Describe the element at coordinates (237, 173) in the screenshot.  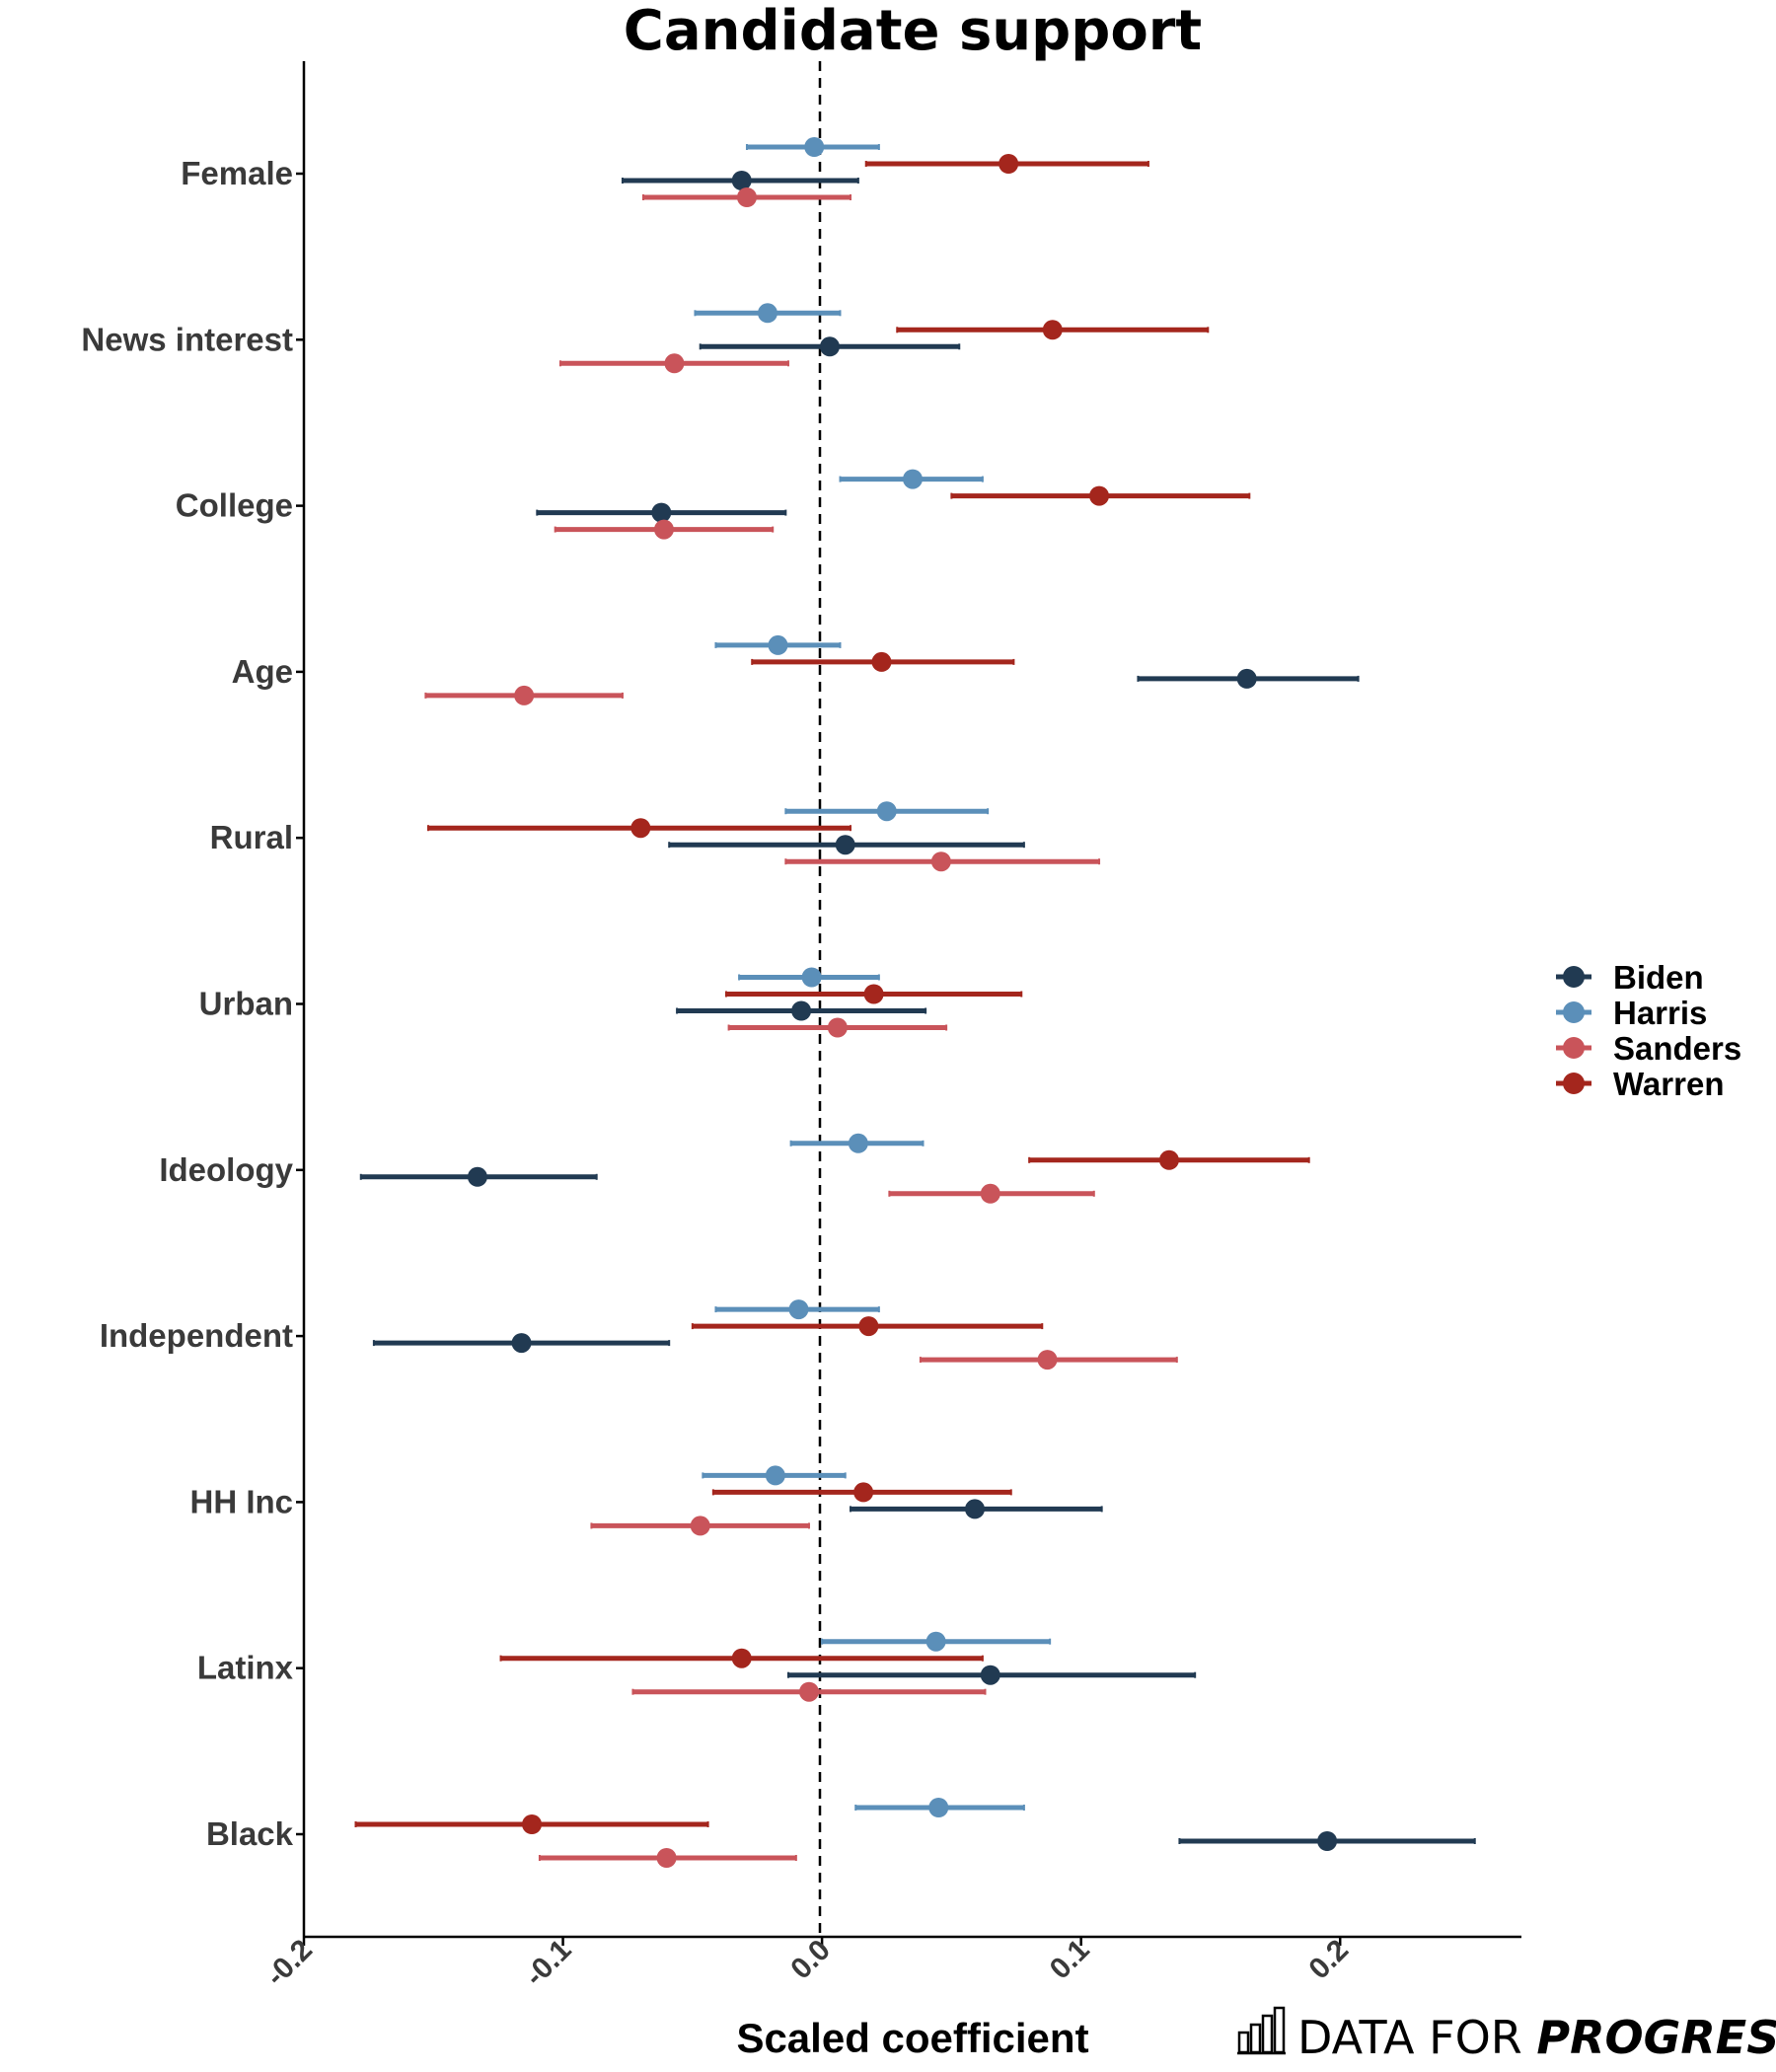
I see `y-label-female: Female` at that location.